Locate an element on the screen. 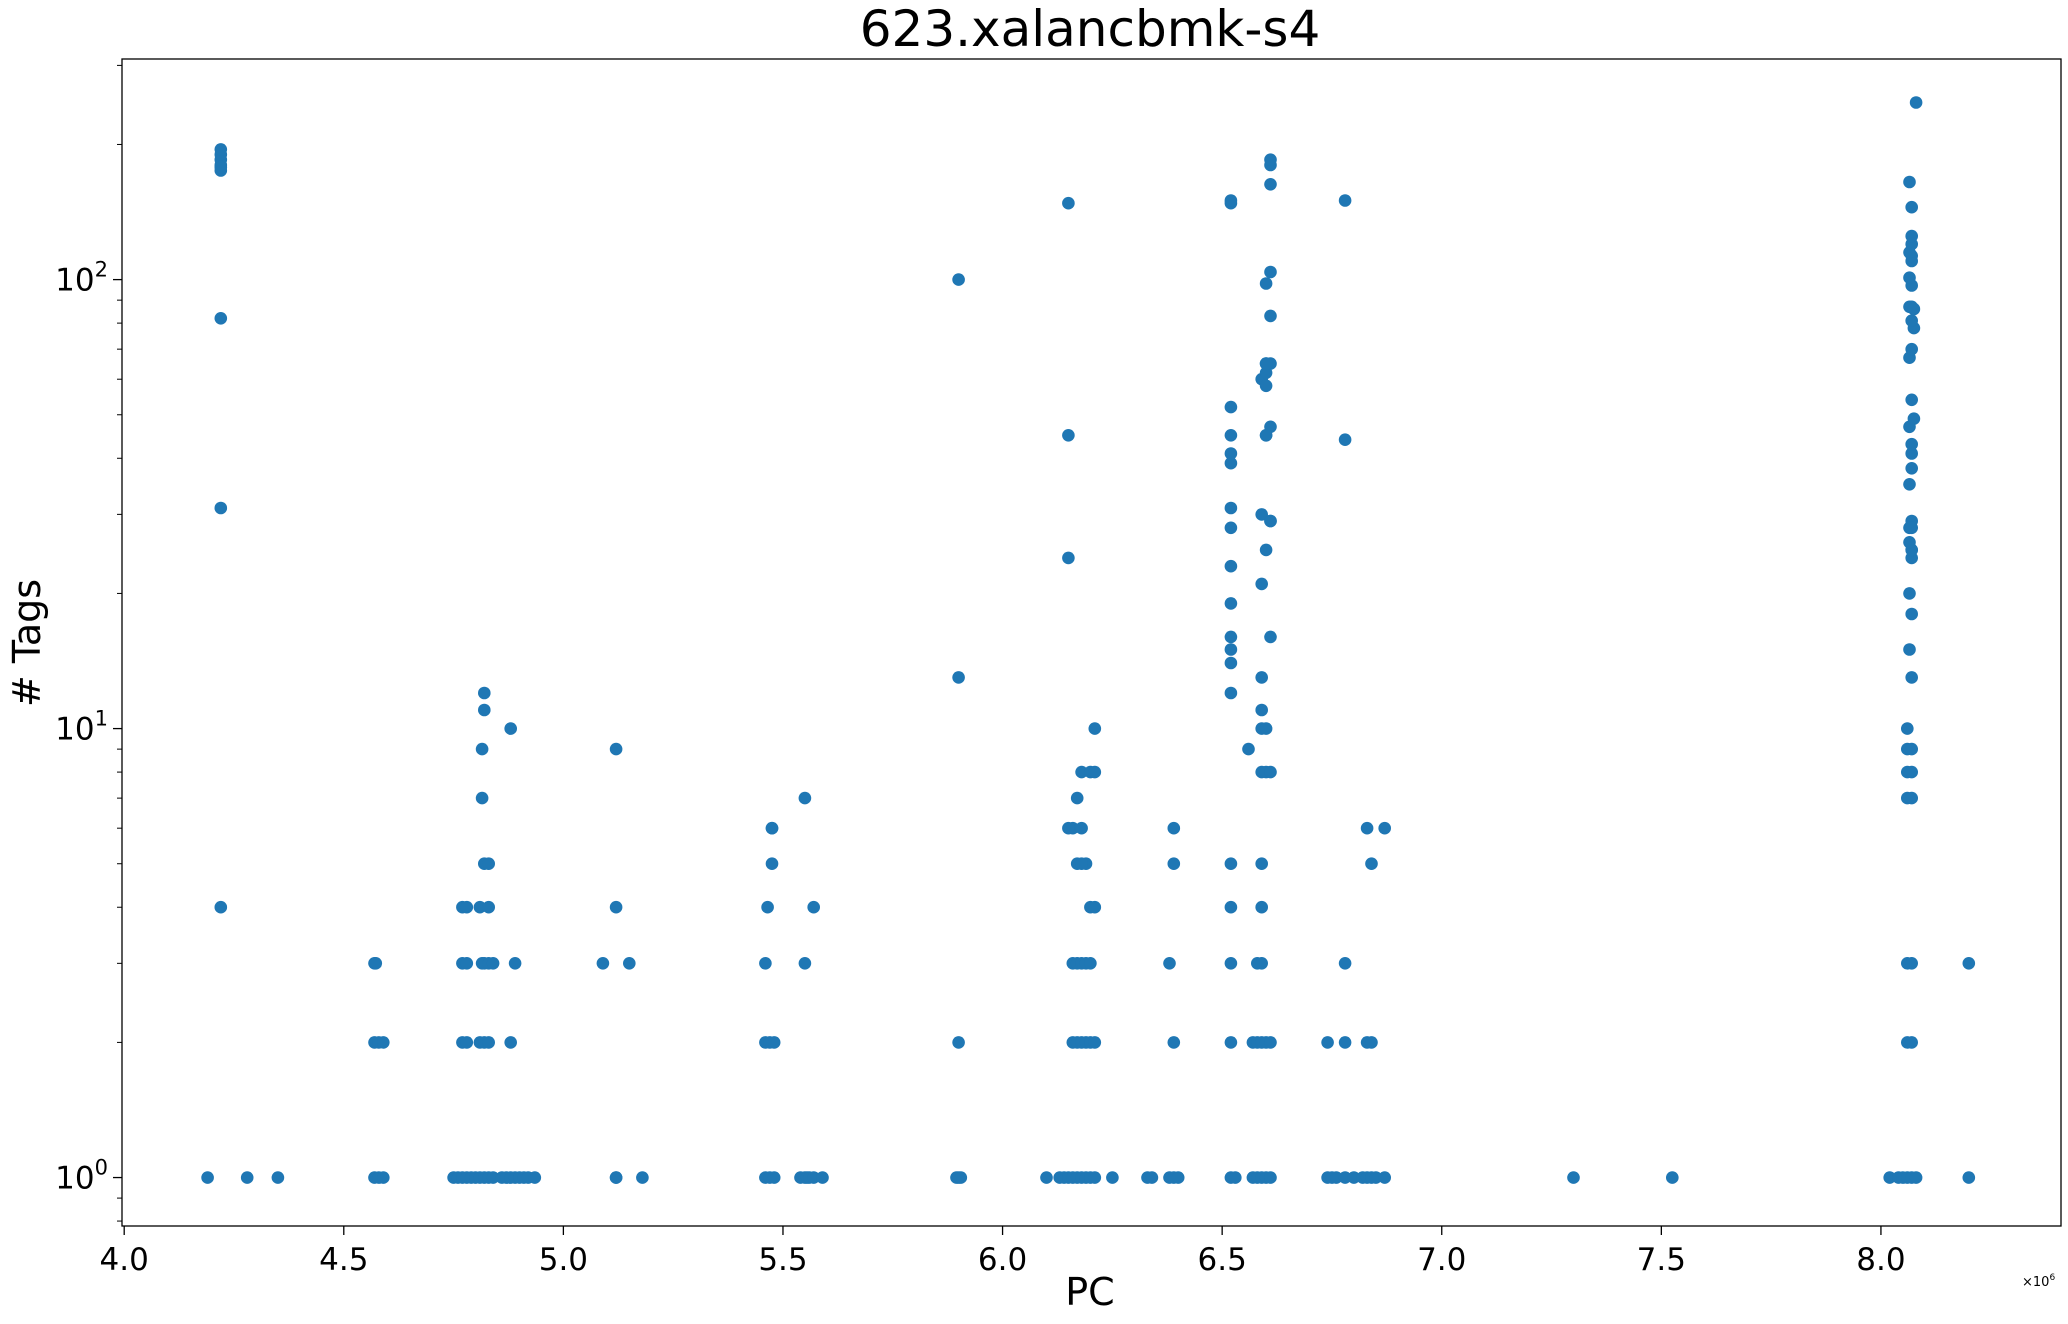 The width and height of the screenshot is (2068, 1324). x-axis-label: PC is located at coordinates (1089, 1292).